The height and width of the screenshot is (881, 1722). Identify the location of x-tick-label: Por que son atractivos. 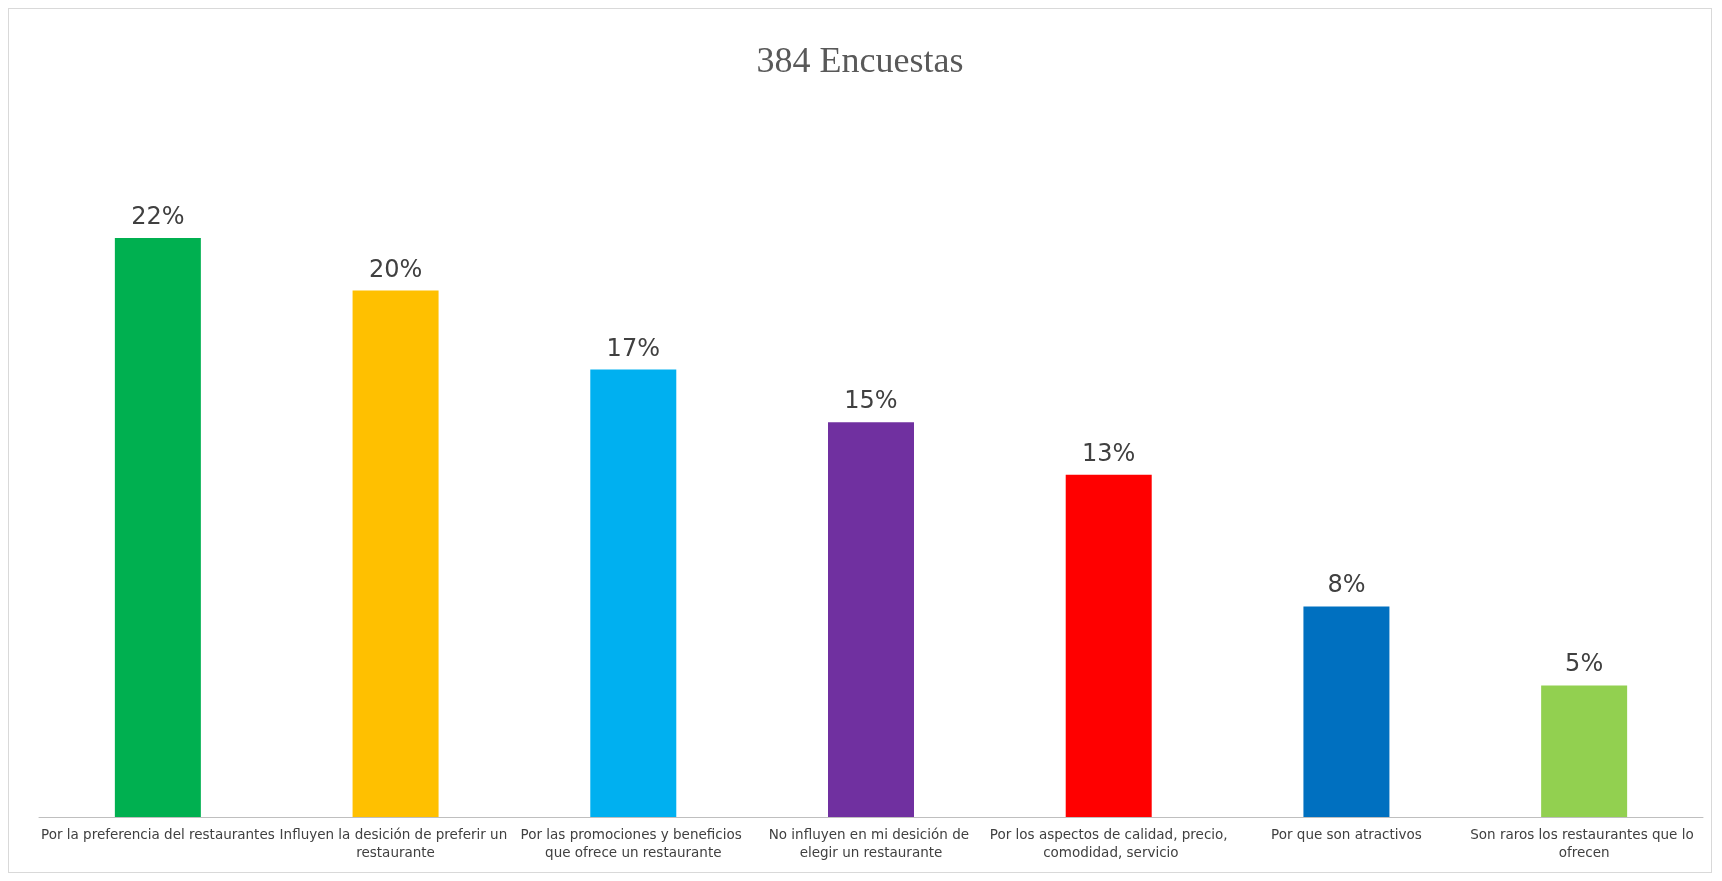
(1346, 834).